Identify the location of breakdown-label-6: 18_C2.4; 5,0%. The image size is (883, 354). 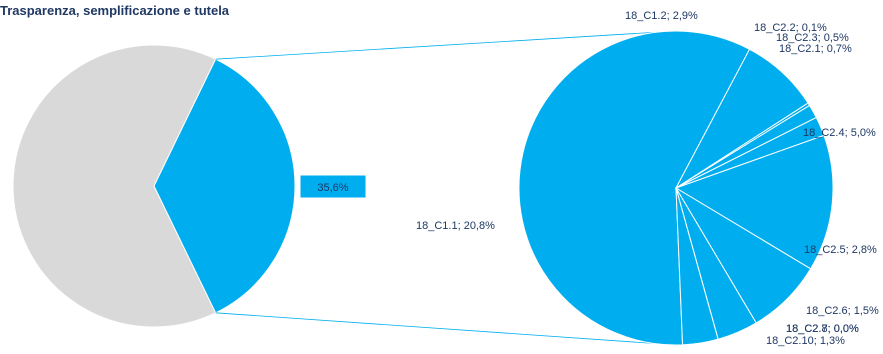
(839, 133).